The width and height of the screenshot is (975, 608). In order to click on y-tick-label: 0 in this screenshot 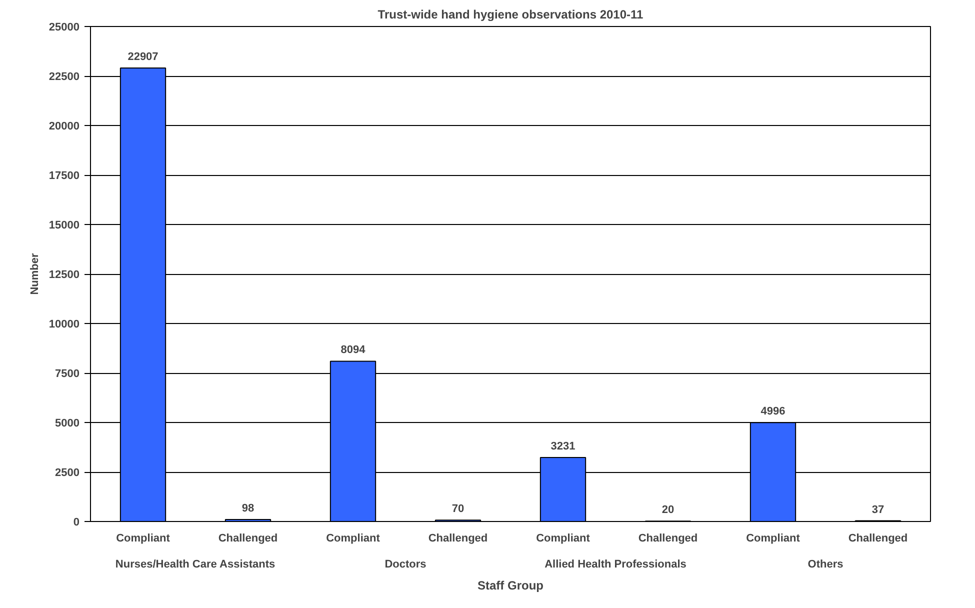, I will do `click(76, 522)`.